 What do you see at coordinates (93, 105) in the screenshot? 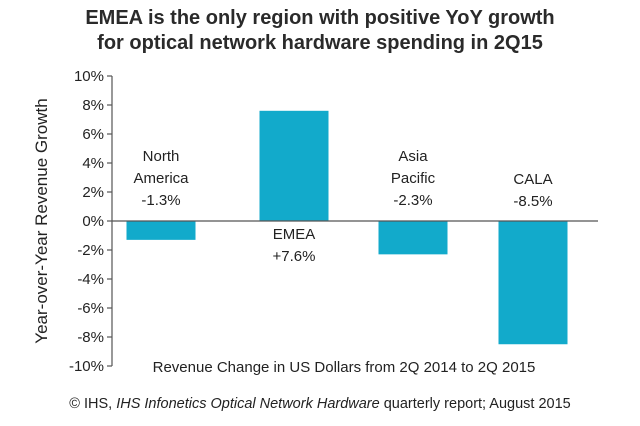
I see `y-tick-label: 8%` at bounding box center [93, 105].